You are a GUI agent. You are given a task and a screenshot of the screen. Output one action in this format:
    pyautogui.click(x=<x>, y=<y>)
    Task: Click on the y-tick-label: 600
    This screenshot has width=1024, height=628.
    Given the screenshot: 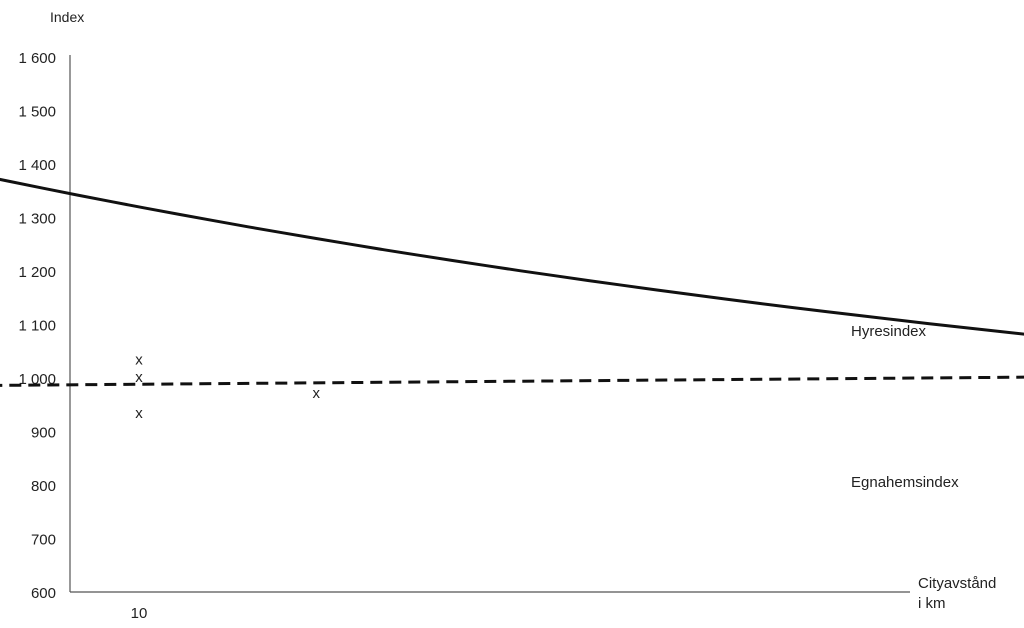 What is the action you would take?
    pyautogui.click(x=43, y=593)
    